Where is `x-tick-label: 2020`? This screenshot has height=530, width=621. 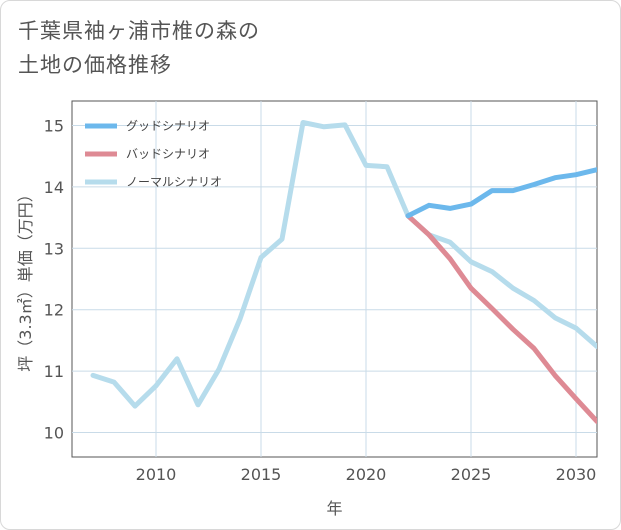 x-tick-label: 2020 is located at coordinates (366, 474).